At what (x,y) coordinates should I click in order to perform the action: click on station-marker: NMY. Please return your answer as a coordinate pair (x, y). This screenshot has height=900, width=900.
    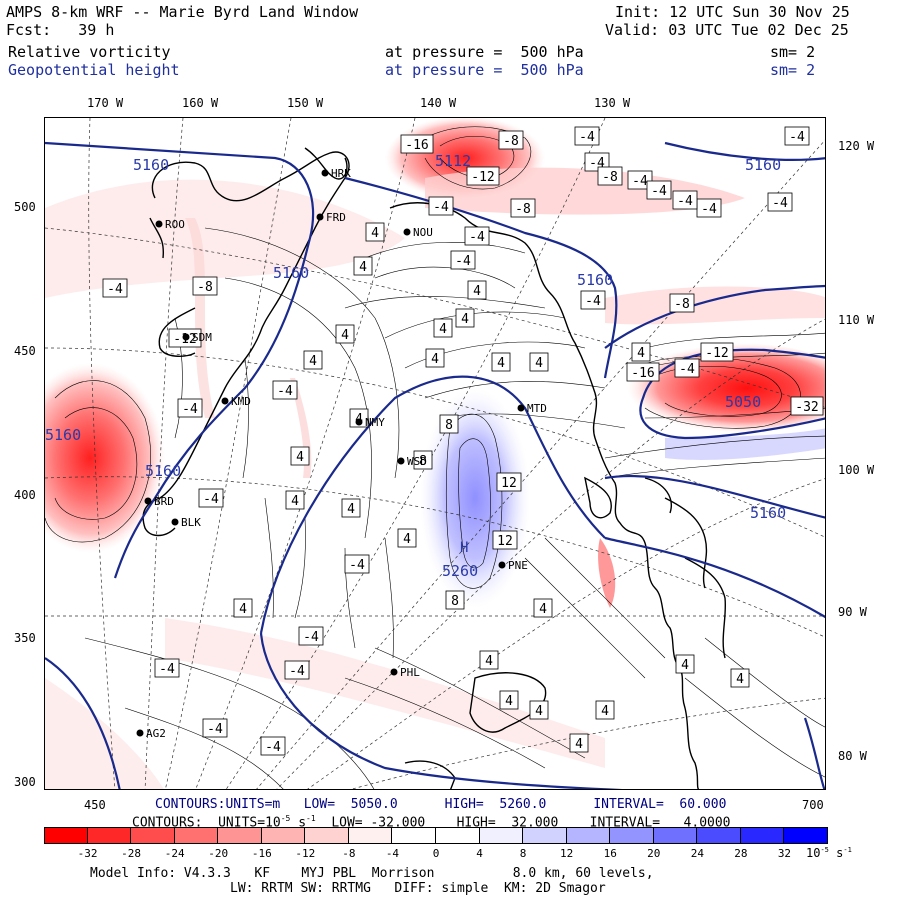
    Looking at the image, I should click on (370, 422).